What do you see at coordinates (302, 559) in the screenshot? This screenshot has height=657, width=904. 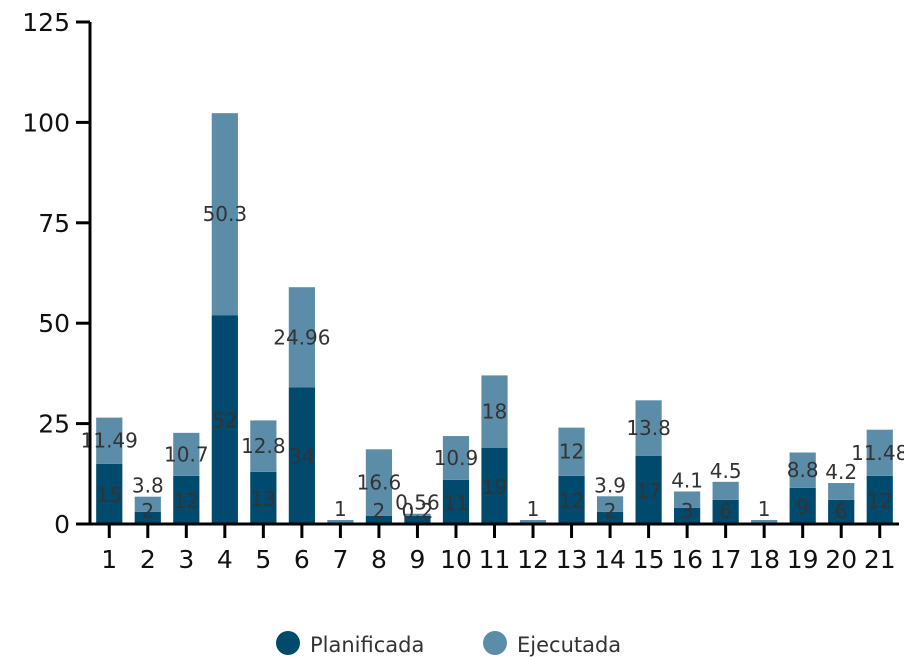 I see `x-tick-label: 6` at bounding box center [302, 559].